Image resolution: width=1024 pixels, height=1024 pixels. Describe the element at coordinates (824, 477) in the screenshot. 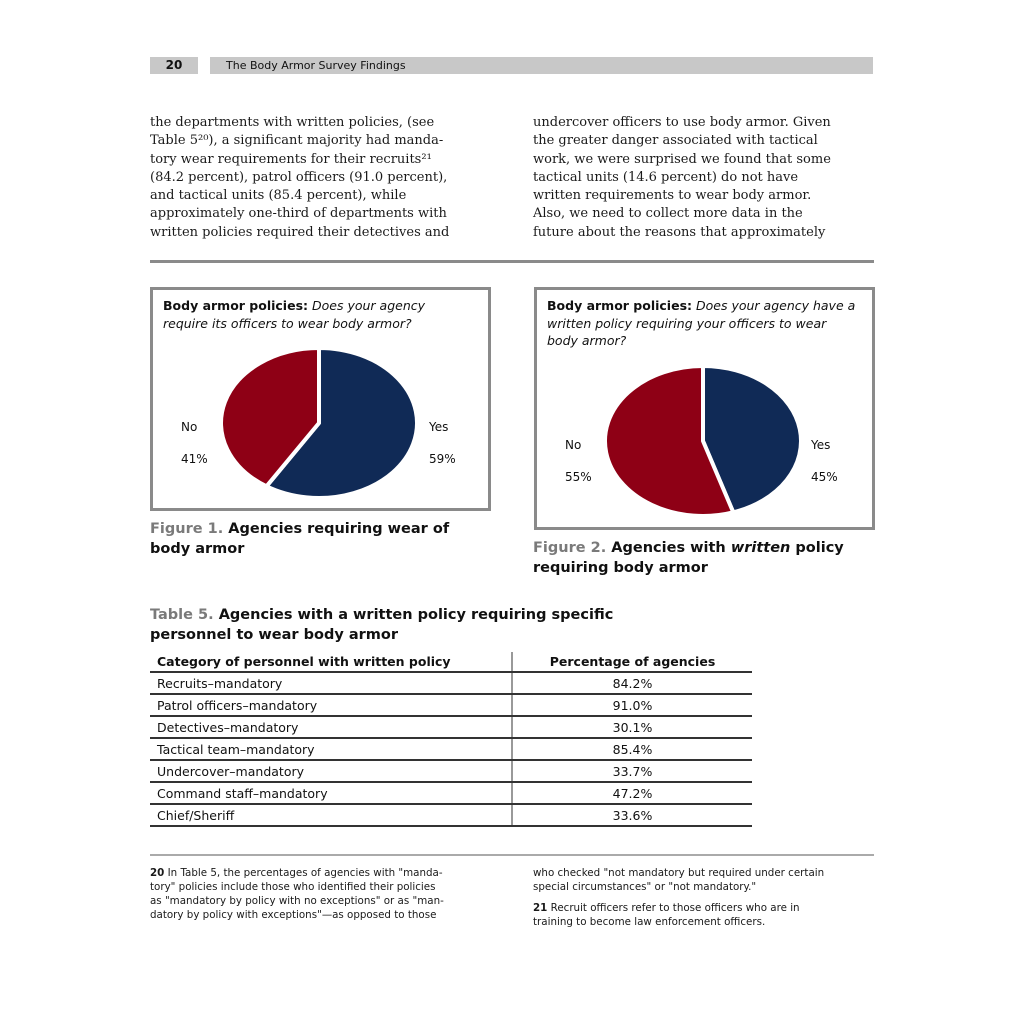

I see `figure-2-yes-value: 45%` at that location.